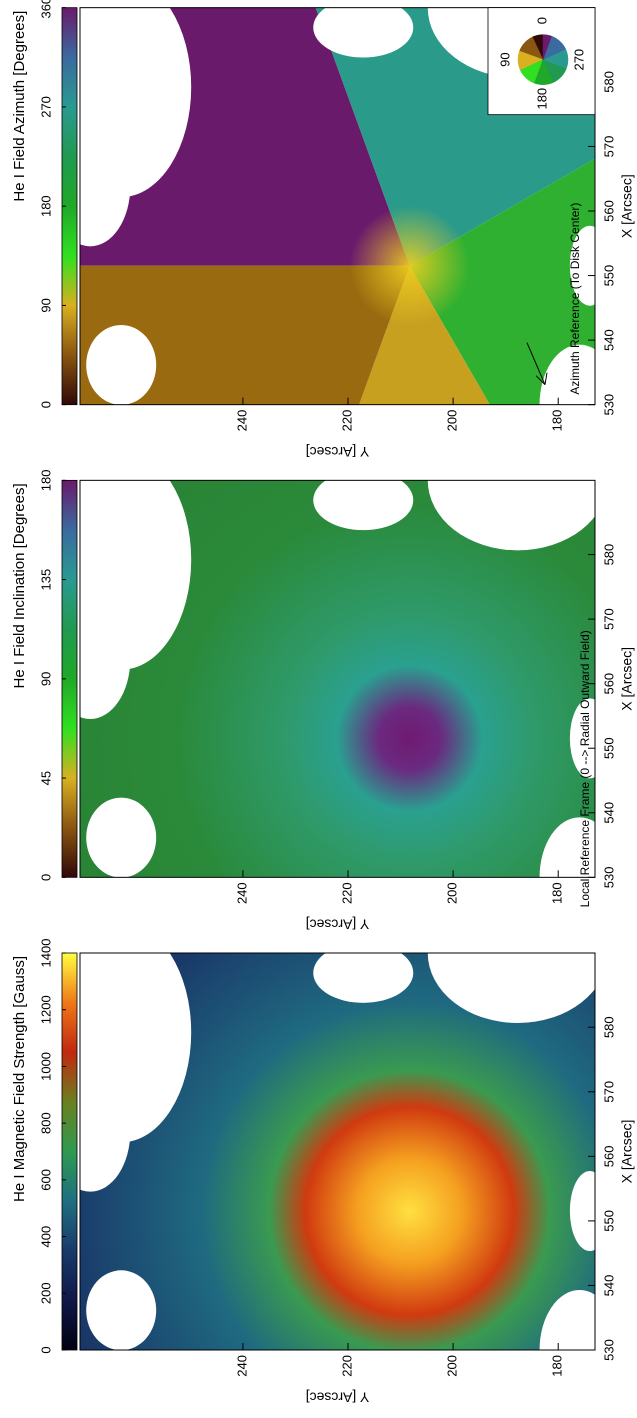 The width and height of the screenshot is (637, 1418). I want to click on colorbar-tick-label: 200, so click(45, 1293).